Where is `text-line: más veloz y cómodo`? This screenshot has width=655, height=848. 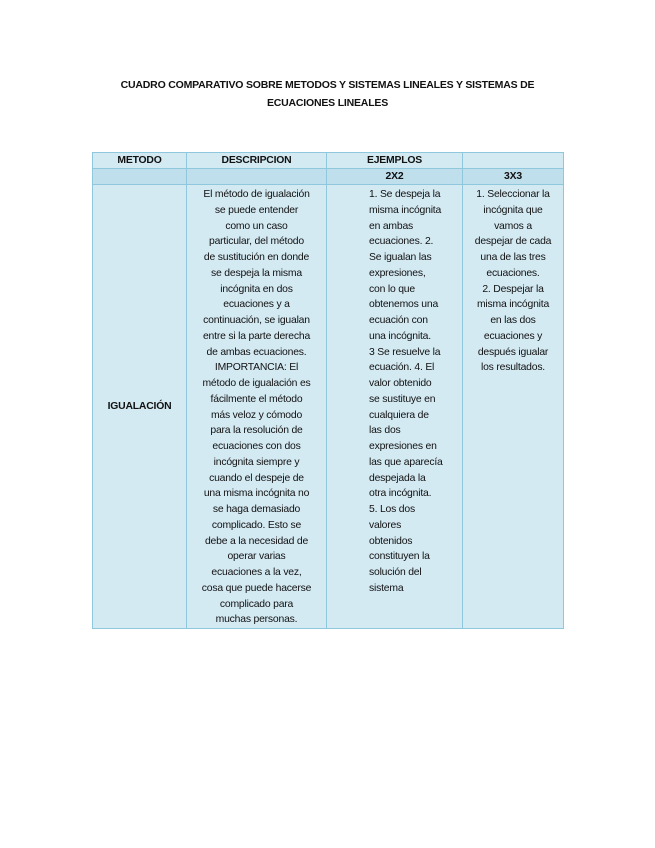 text-line: más veloz y cómodo is located at coordinates (256, 415).